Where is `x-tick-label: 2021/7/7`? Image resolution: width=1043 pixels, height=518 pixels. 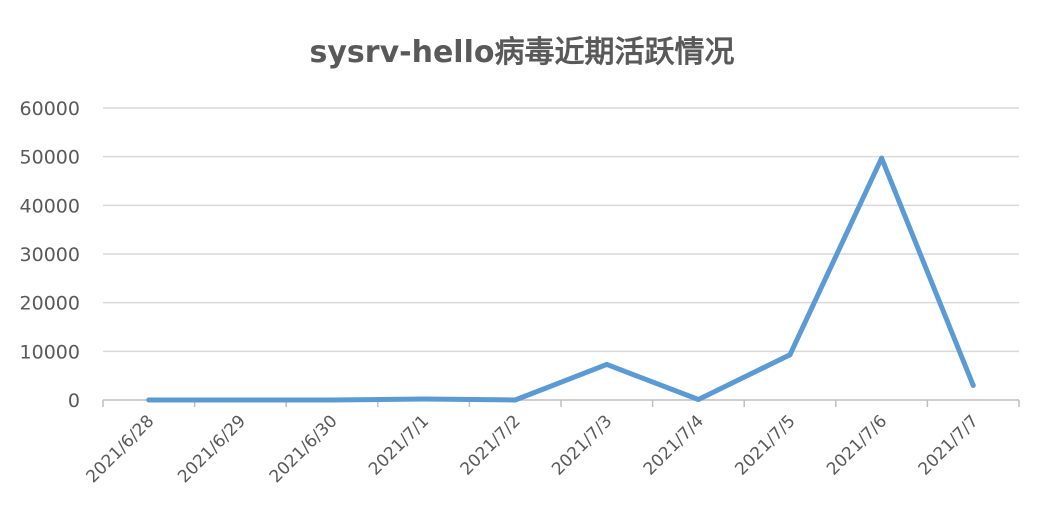 x-tick-label: 2021/7/7 is located at coordinates (949, 445).